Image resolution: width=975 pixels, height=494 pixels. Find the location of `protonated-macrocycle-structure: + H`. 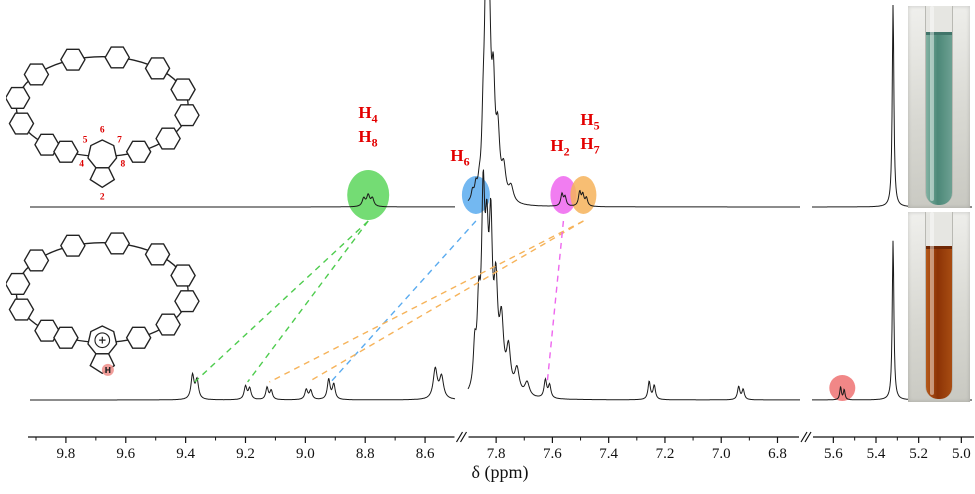

protonated-macrocycle-structure: + H is located at coordinates (103, 304).